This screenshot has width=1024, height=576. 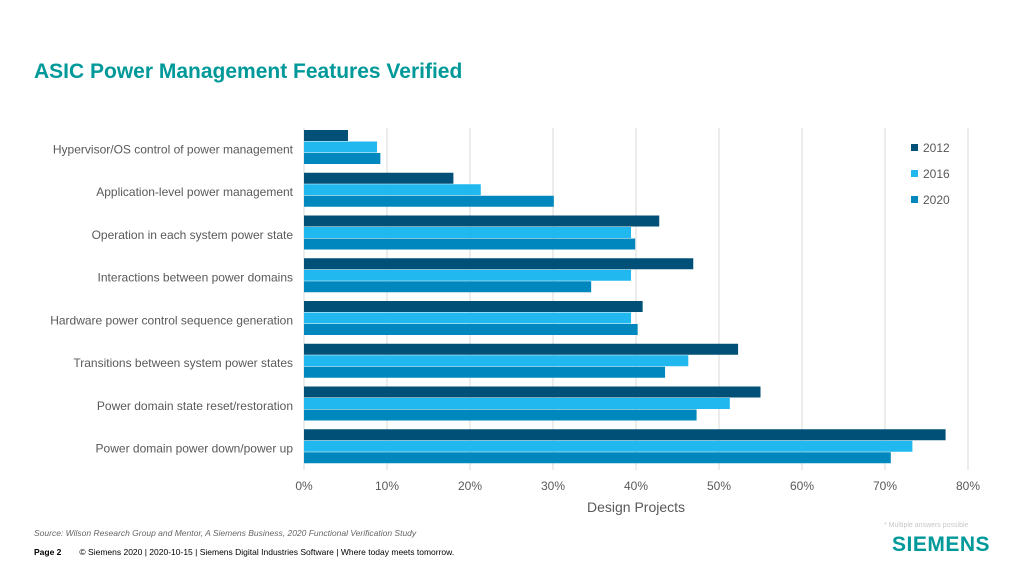 I want to click on x-tick-label: 80%, so click(x=968, y=486).